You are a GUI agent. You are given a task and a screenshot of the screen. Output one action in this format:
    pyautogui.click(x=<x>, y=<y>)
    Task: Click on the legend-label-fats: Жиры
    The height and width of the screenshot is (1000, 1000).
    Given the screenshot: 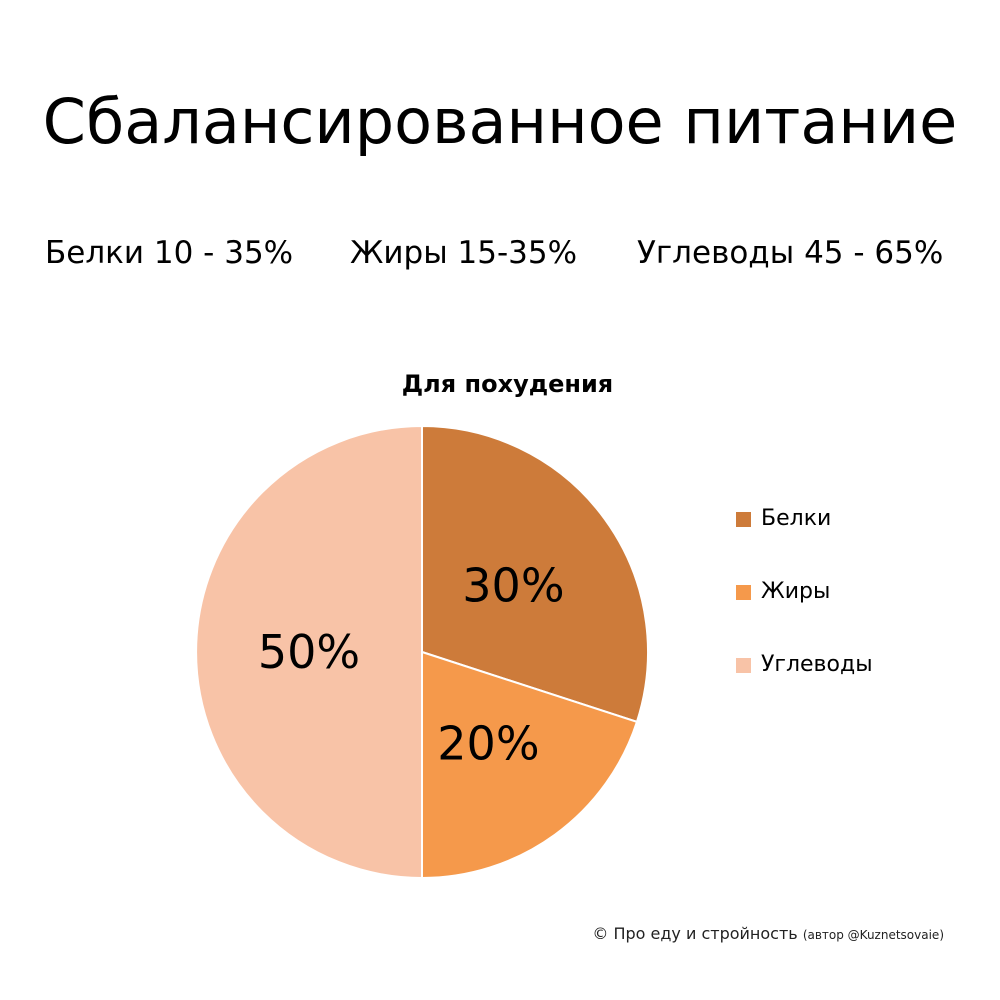 What is the action you would take?
    pyautogui.click(x=796, y=591)
    